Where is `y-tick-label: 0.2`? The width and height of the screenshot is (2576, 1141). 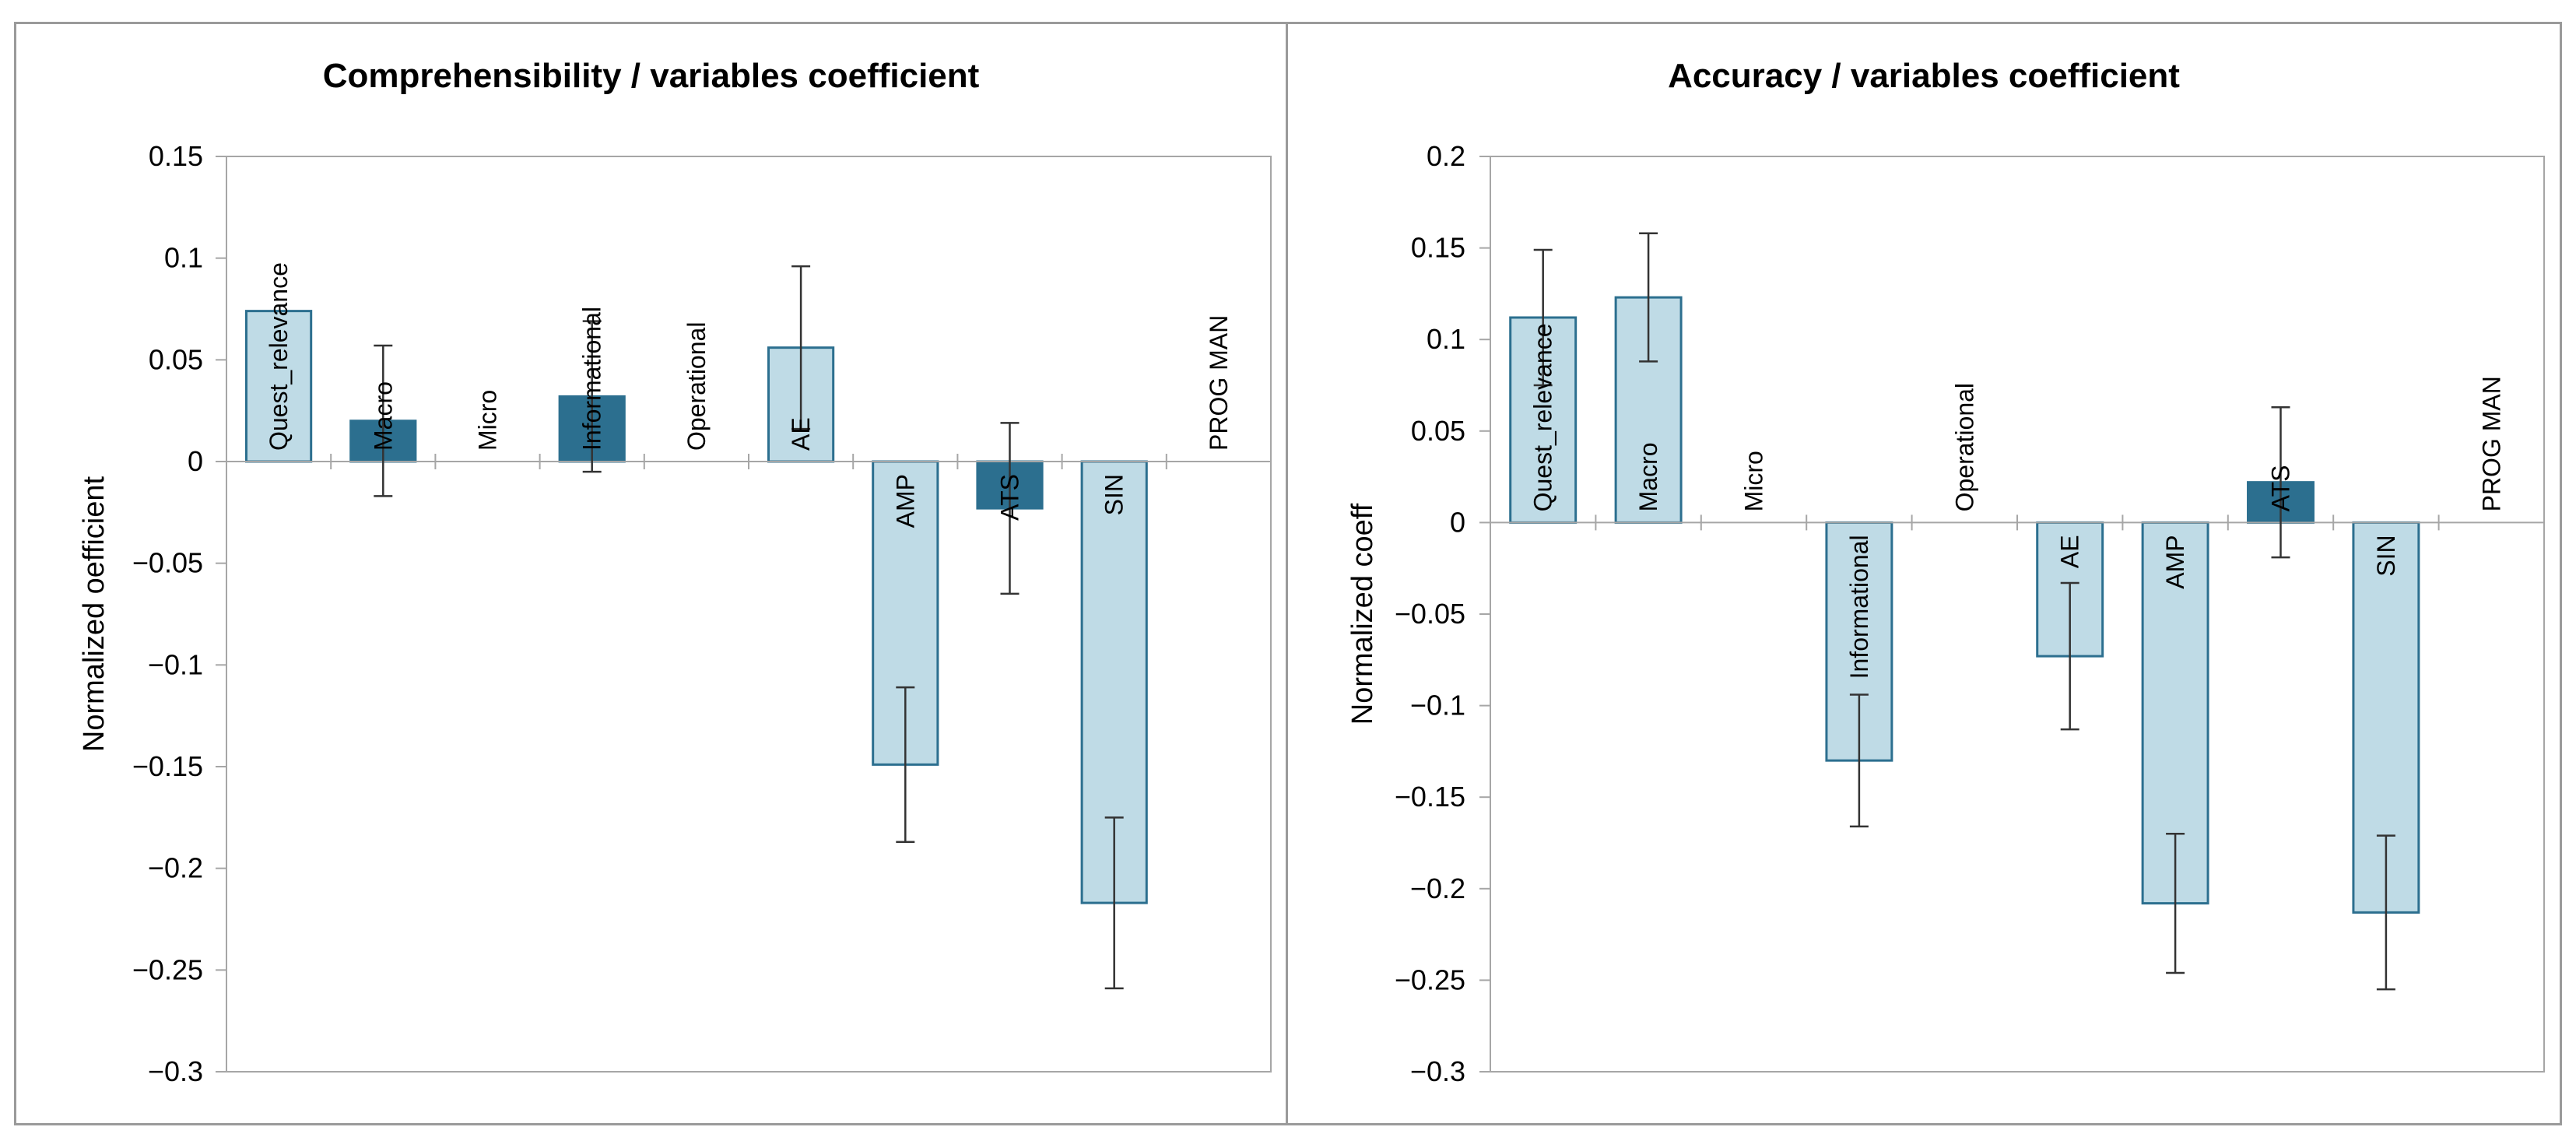
y-tick-label: 0.2 is located at coordinates (1446, 156).